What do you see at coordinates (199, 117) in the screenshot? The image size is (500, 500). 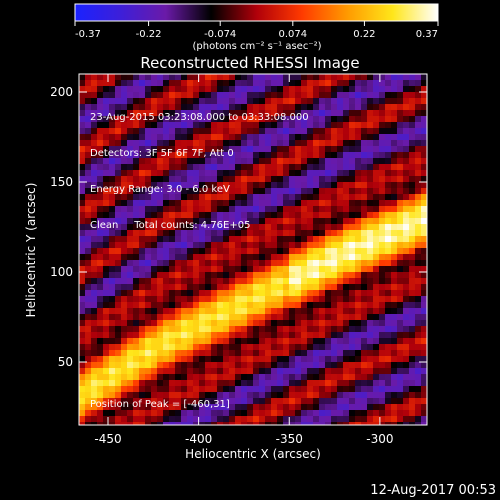 I see `annotation-time-range: 23-Aug-2015 03:23:08.000 to 03:33:08.000` at bounding box center [199, 117].